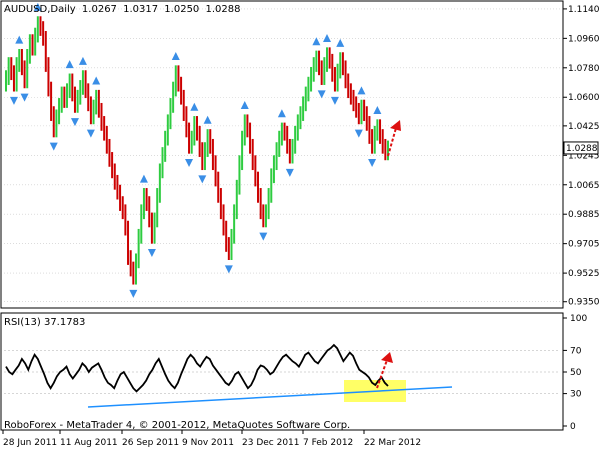  I want to click on rsi-tick-label: 100, so click(578, 319).